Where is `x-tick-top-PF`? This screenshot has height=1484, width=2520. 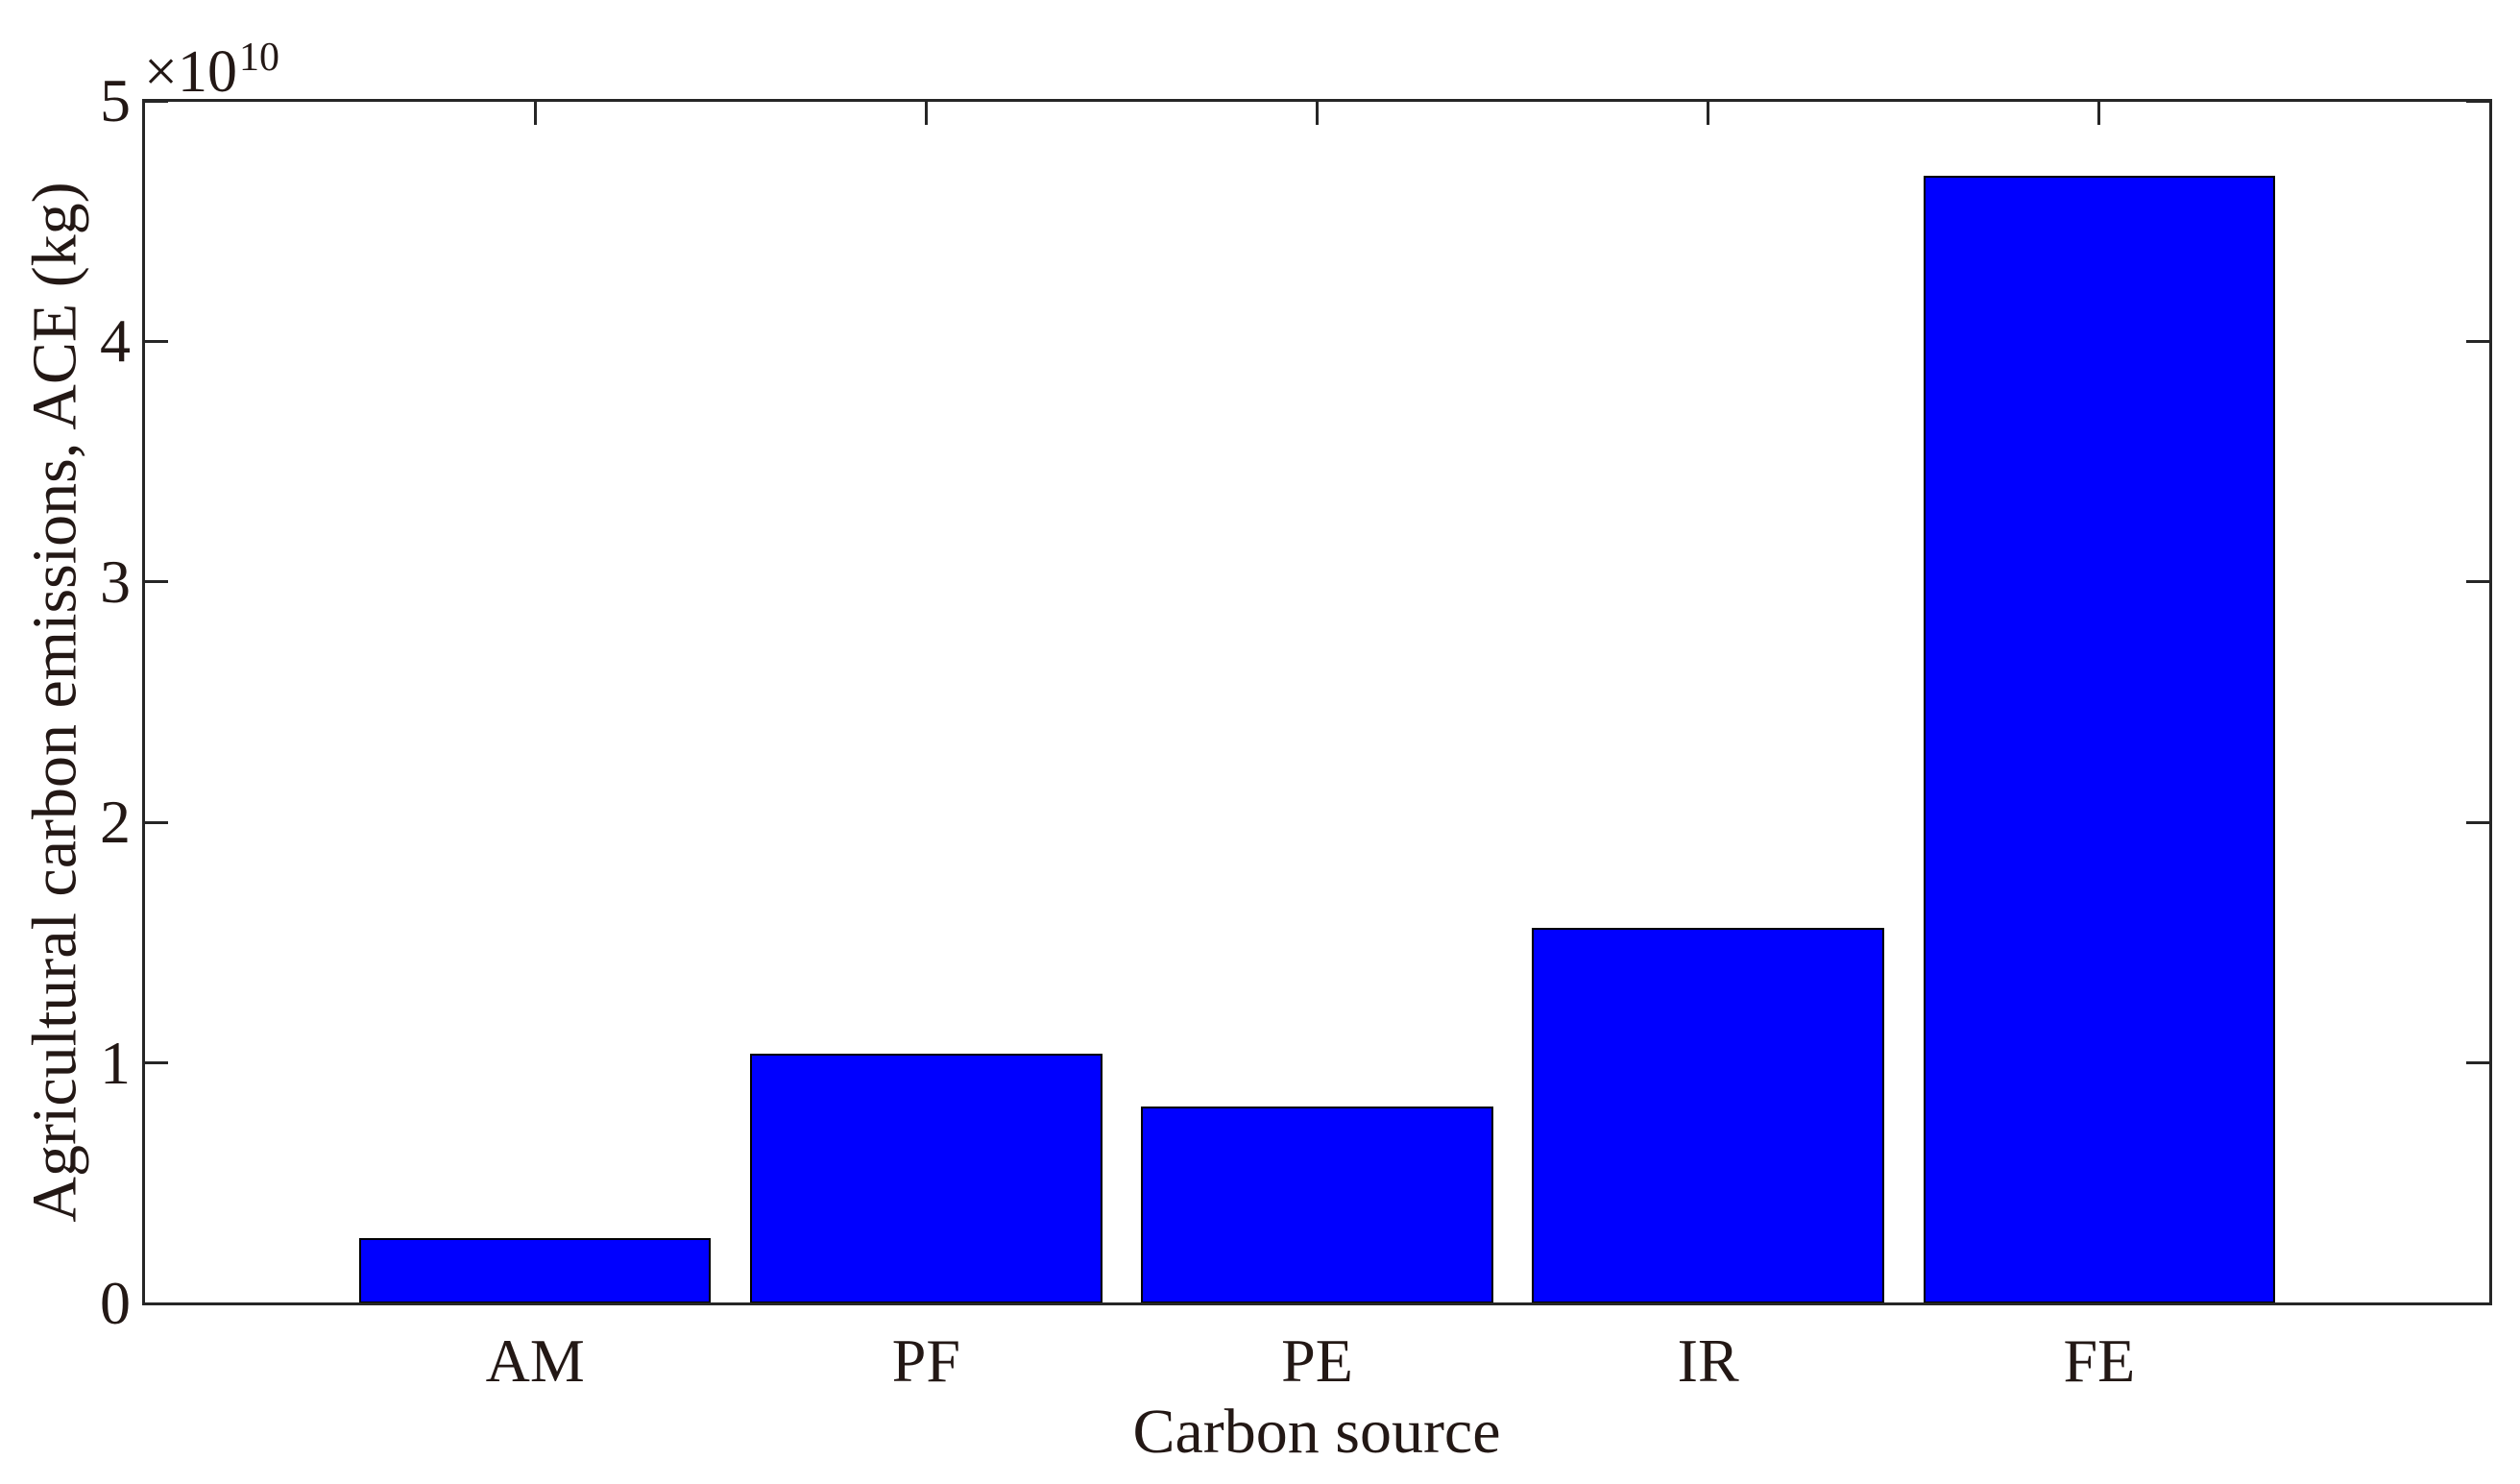
x-tick-top-PF is located at coordinates (926, 113).